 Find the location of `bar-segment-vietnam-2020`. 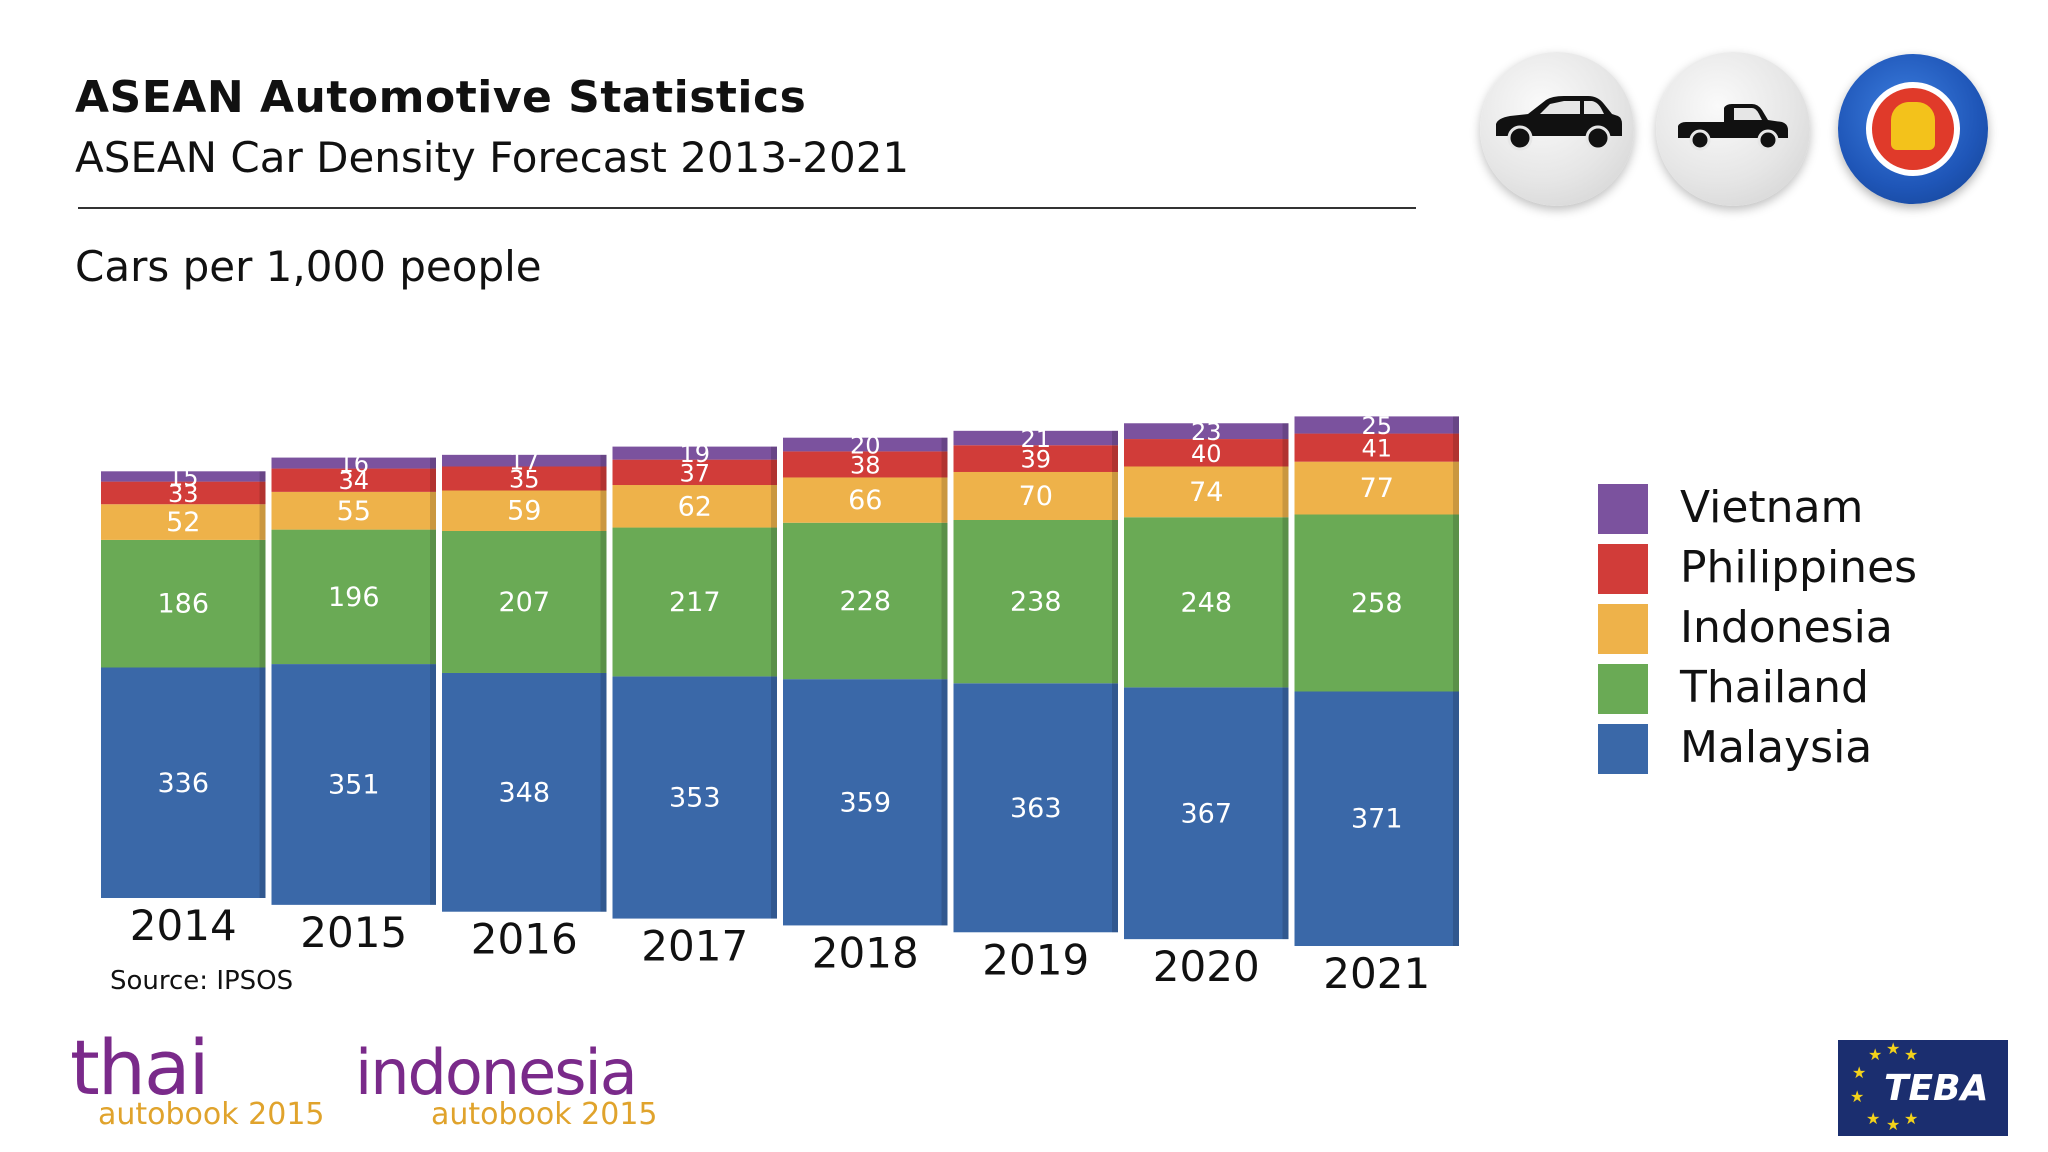

bar-segment-vietnam-2020 is located at coordinates (1206, 431).